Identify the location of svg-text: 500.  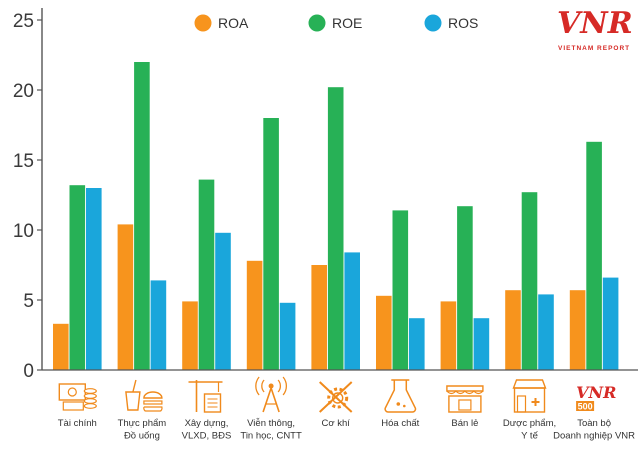
(585, 407).